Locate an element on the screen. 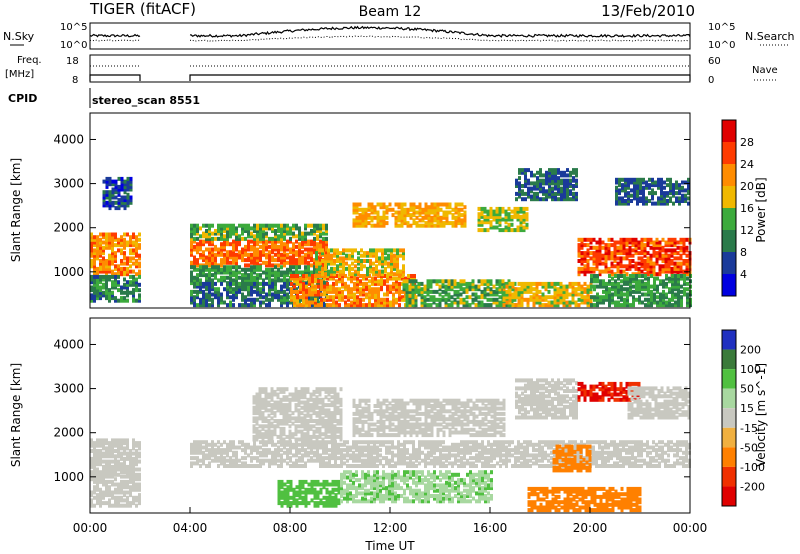  colorbar-swatch is located at coordinates (729, 219).